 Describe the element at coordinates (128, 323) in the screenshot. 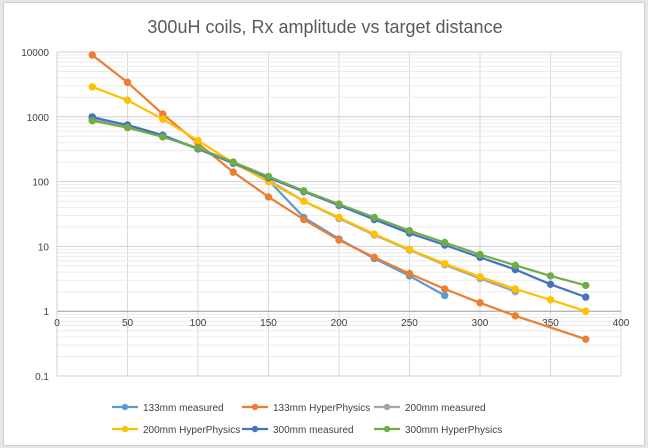

I see `x-tick-label: 50` at that location.